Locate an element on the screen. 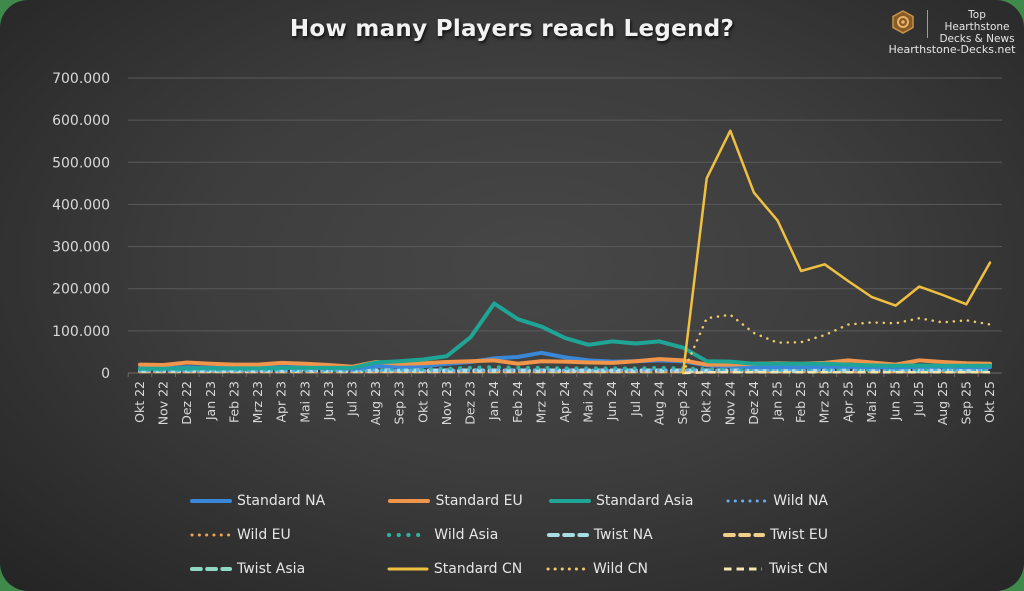 Image resolution: width=1024 pixels, height=591 pixels. legend-label: Wild EU is located at coordinates (264, 535).